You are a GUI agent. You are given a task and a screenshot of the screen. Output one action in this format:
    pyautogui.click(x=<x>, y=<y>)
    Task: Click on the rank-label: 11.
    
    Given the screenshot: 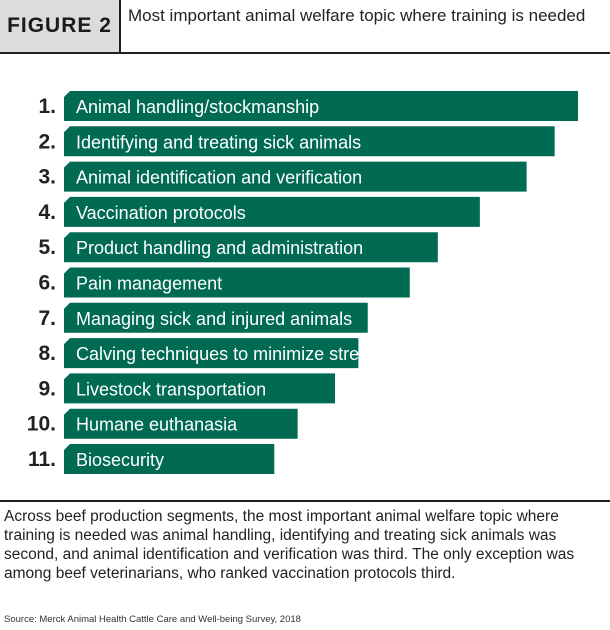 What is the action you would take?
    pyautogui.click(x=42, y=459)
    